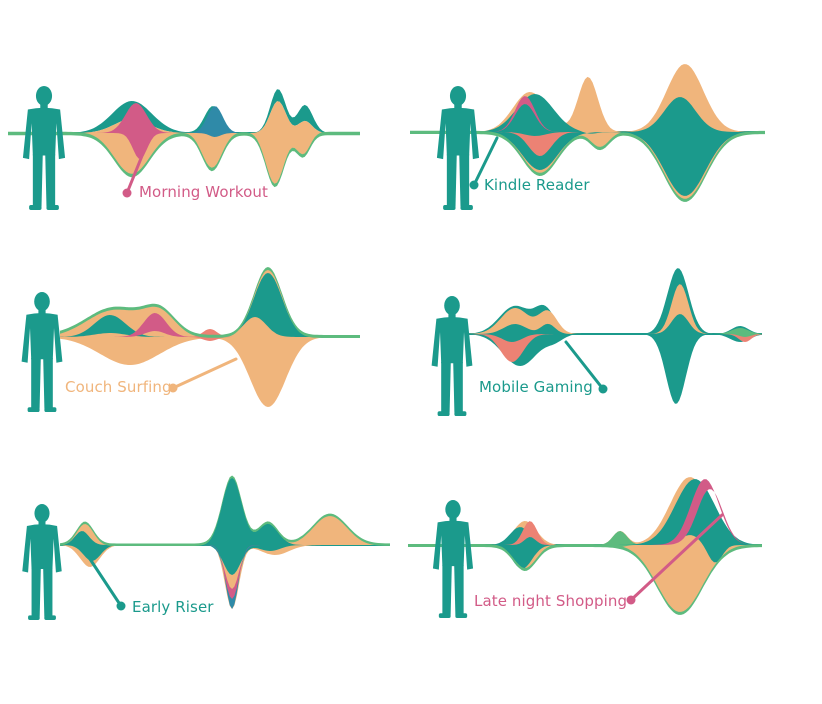  What do you see at coordinates (204, 192) in the screenshot?
I see `label-morning-workout: Morning Workout` at bounding box center [204, 192].